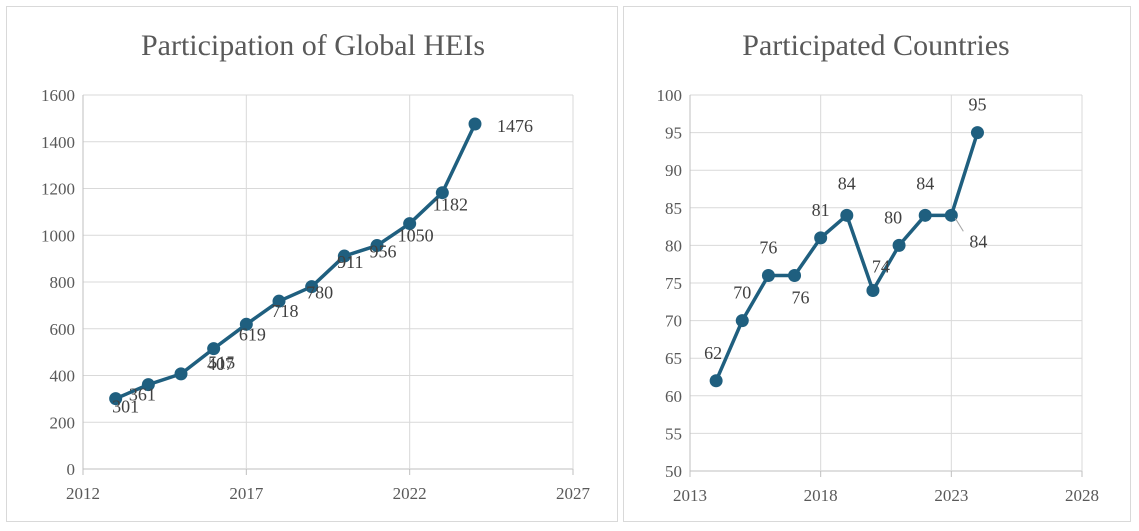 This screenshot has width=1139, height=531. Describe the element at coordinates (977, 105) in the screenshot. I see `data-label: 95` at that location.